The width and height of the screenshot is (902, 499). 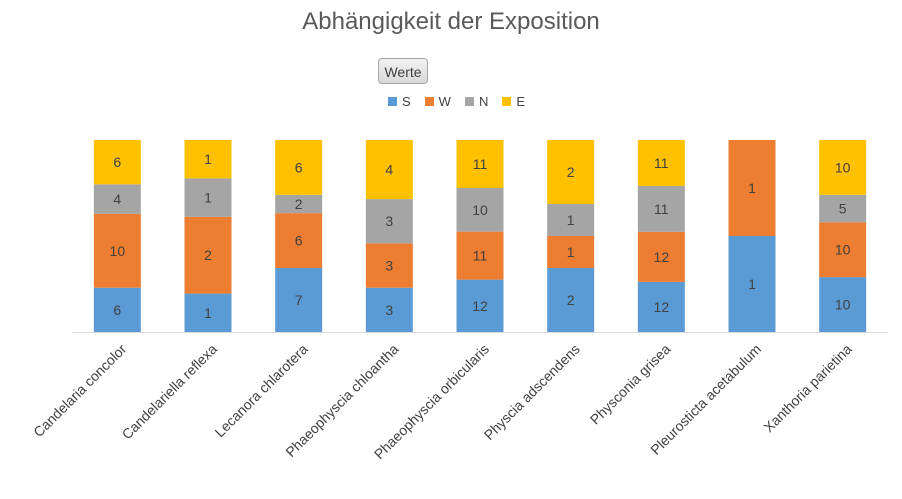 I want to click on category-label: Physconia grisea, so click(x=630, y=384).